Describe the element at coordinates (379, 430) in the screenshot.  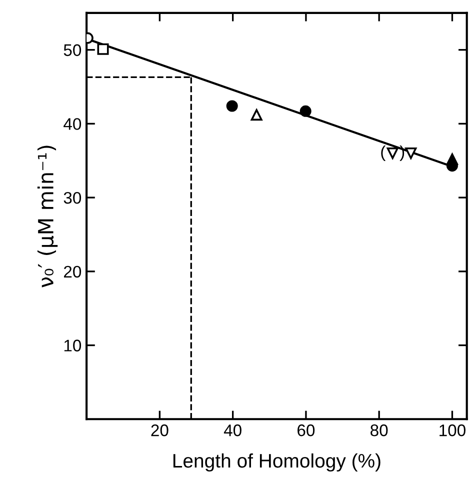
I see `x-tick-label: 80` at that location.